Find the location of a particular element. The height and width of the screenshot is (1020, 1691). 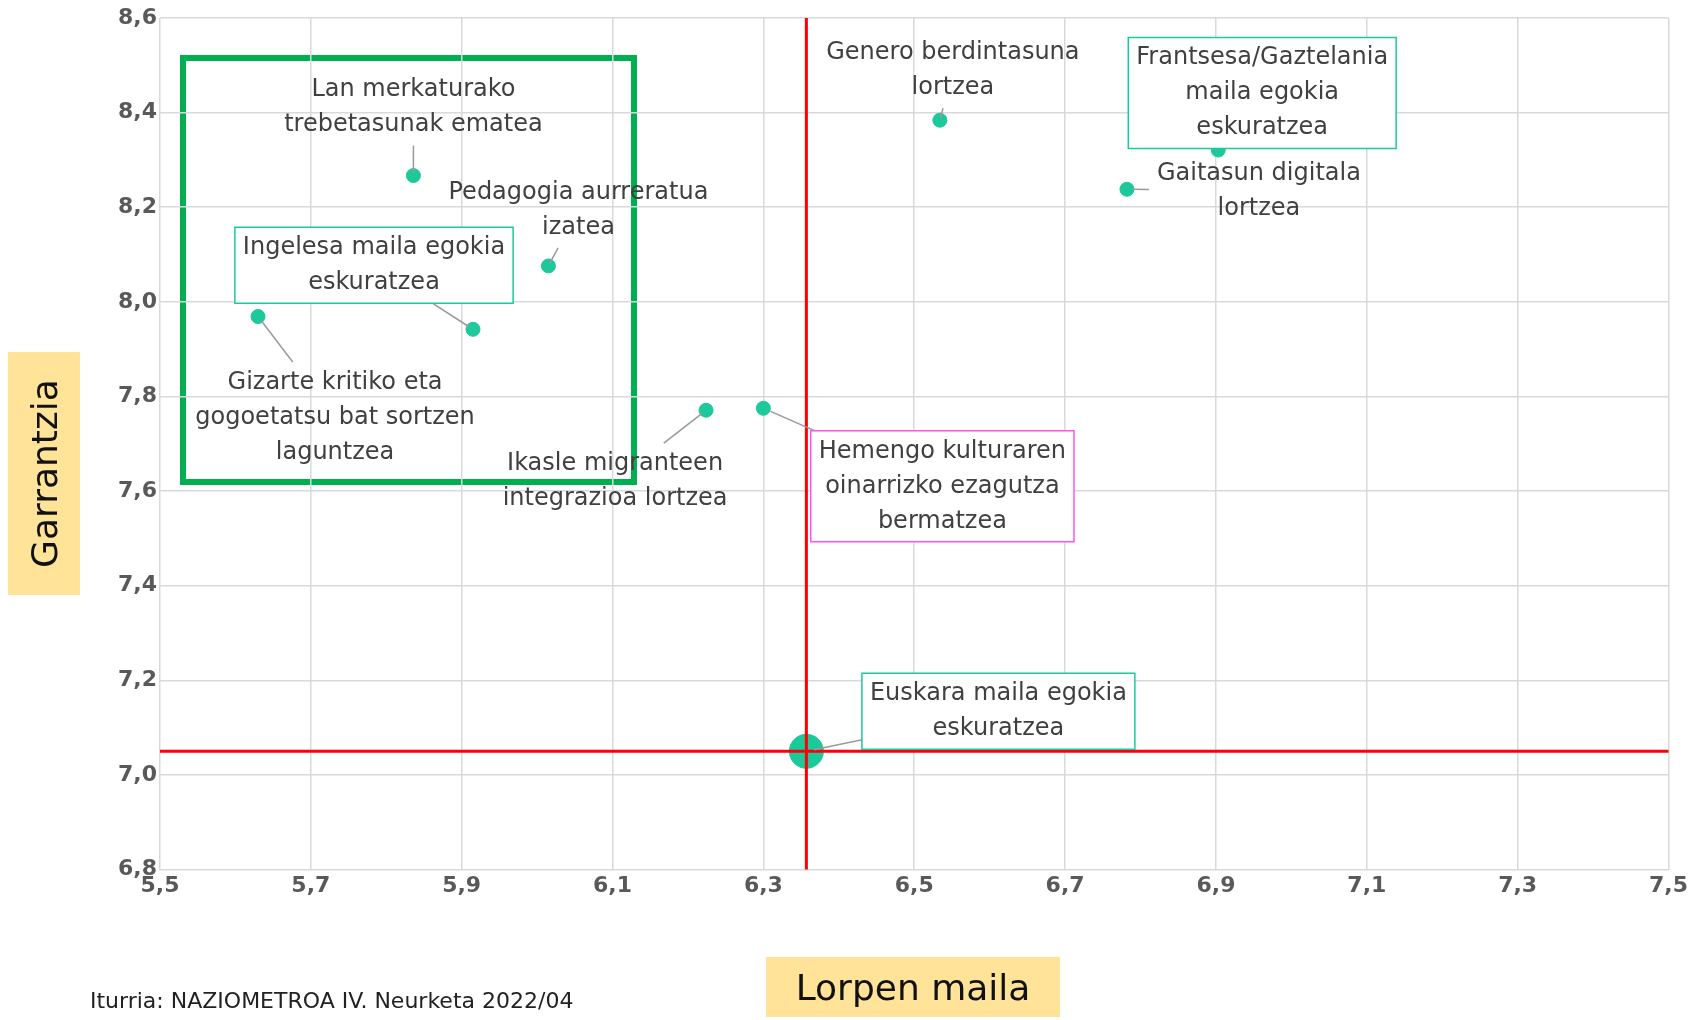

x-tick-label: 6,5 is located at coordinates (914, 884).